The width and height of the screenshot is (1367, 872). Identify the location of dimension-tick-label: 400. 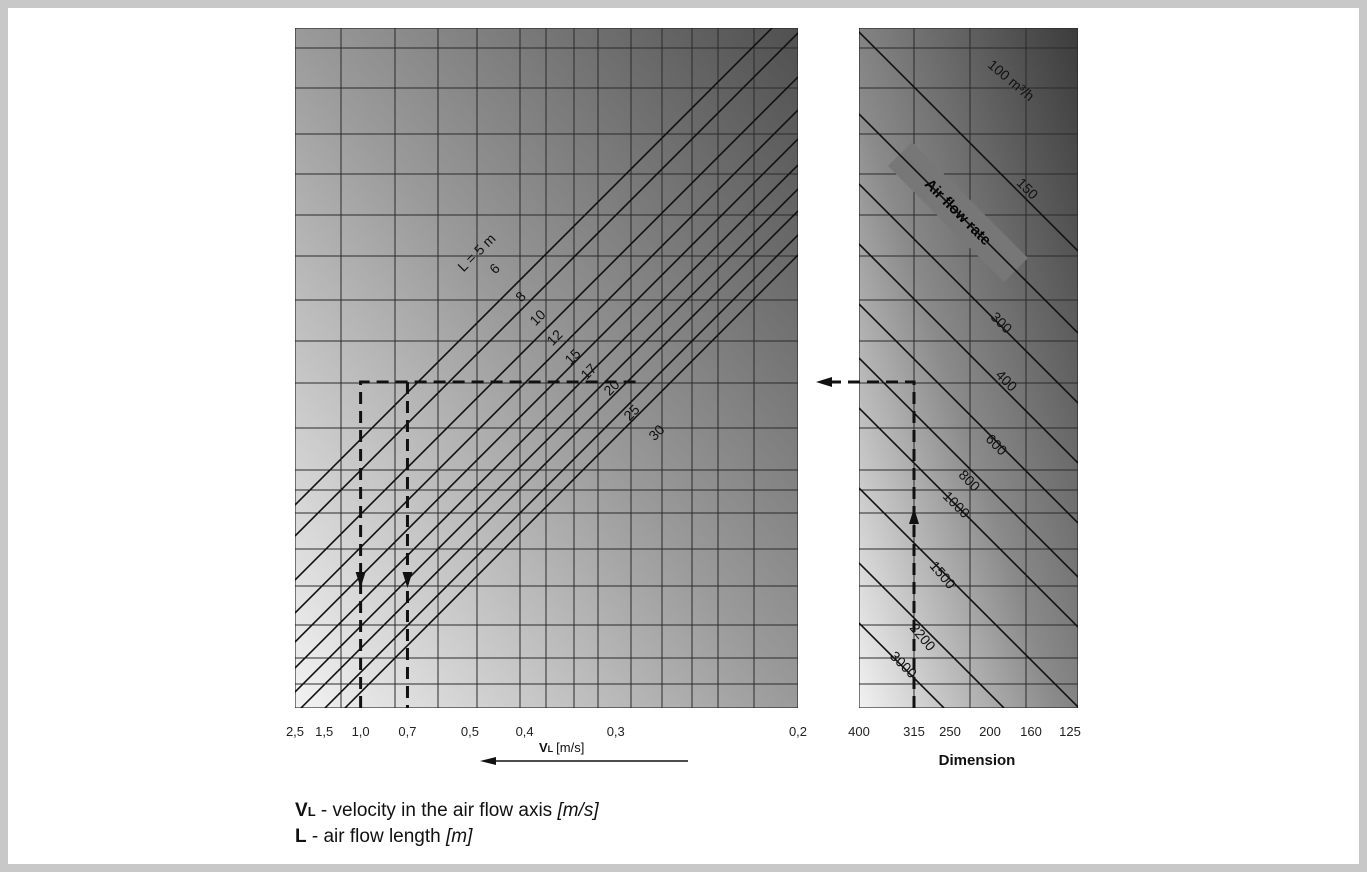
(859, 731).